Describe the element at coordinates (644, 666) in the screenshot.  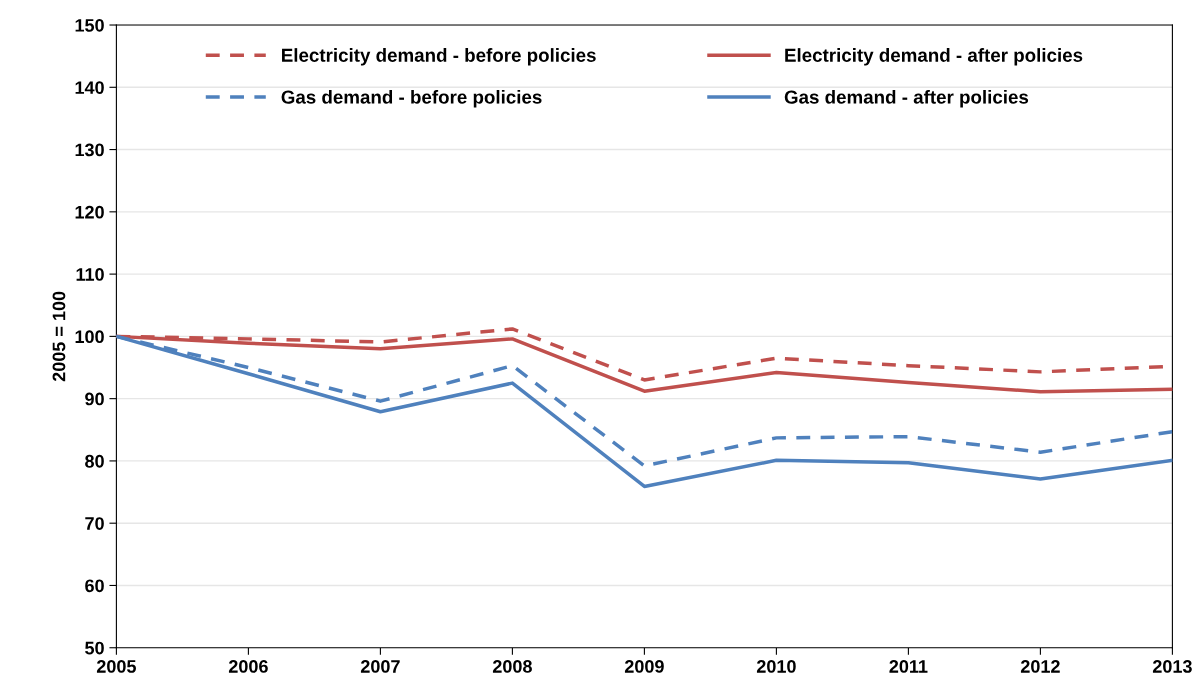
I see `x-tick-label: 2009` at that location.